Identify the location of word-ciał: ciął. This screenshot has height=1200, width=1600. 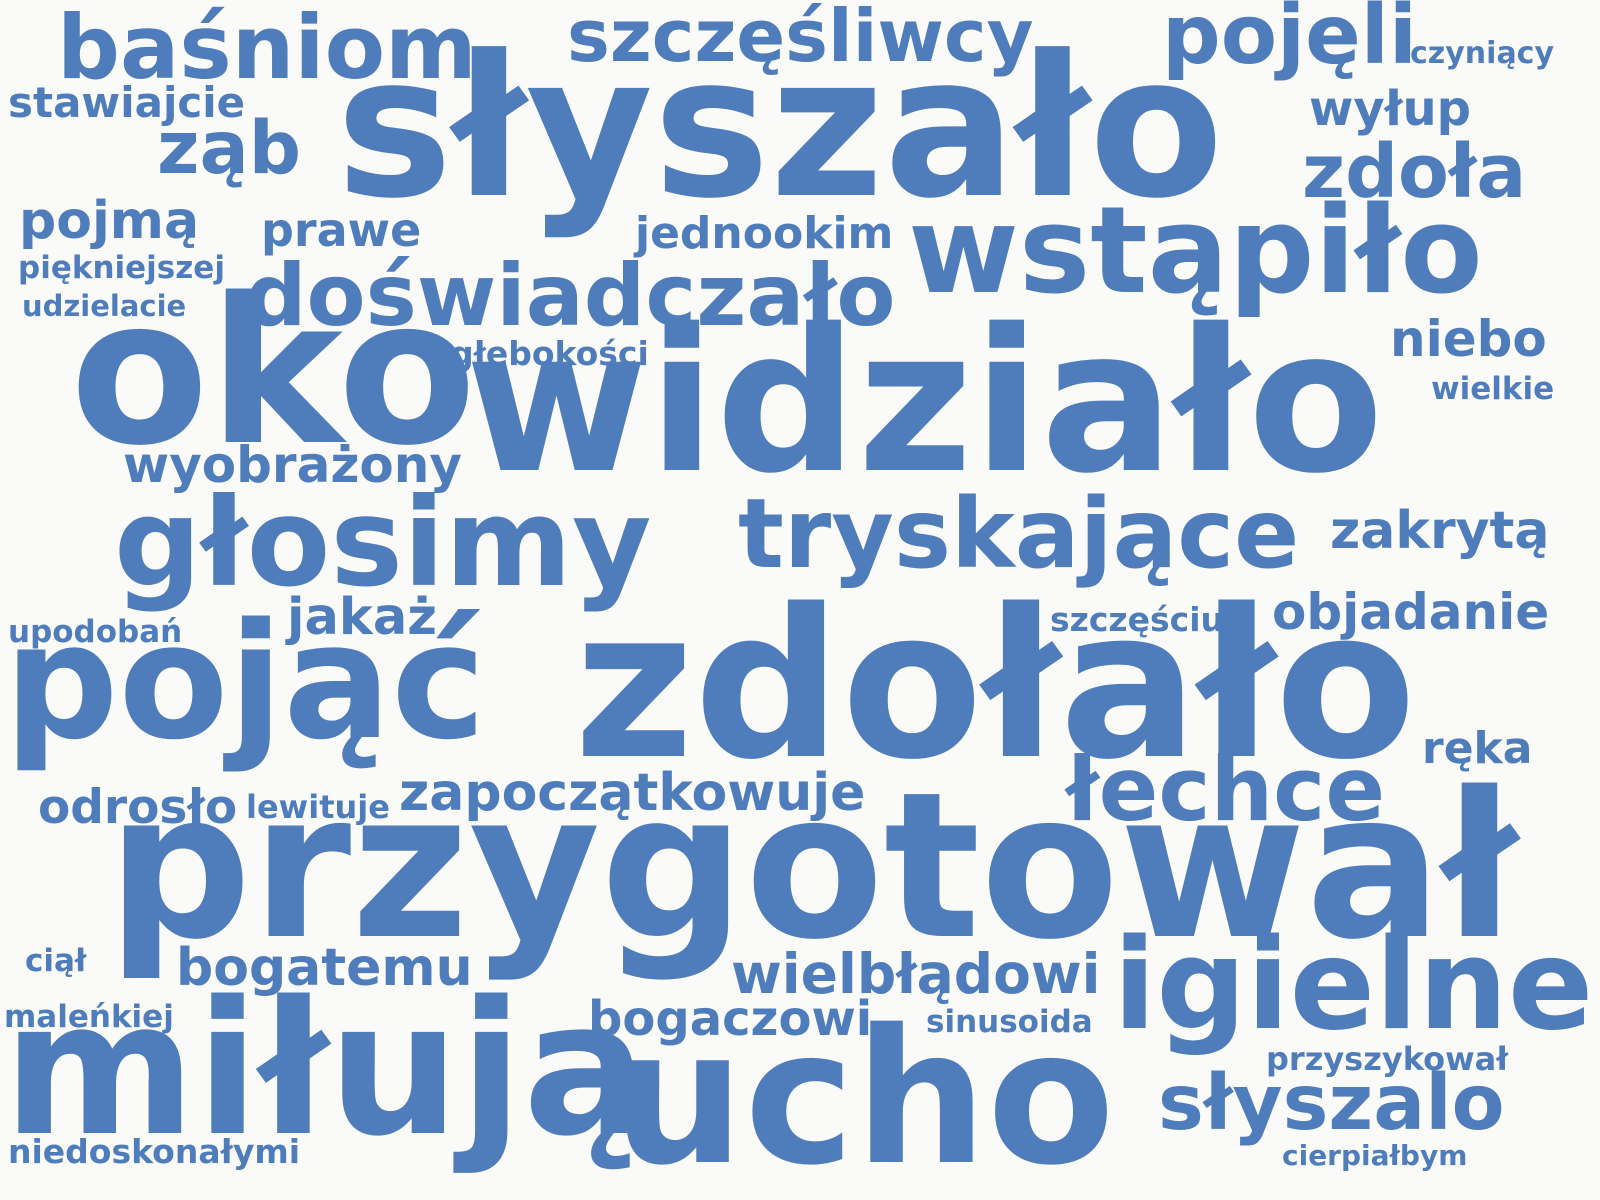
(56, 961).